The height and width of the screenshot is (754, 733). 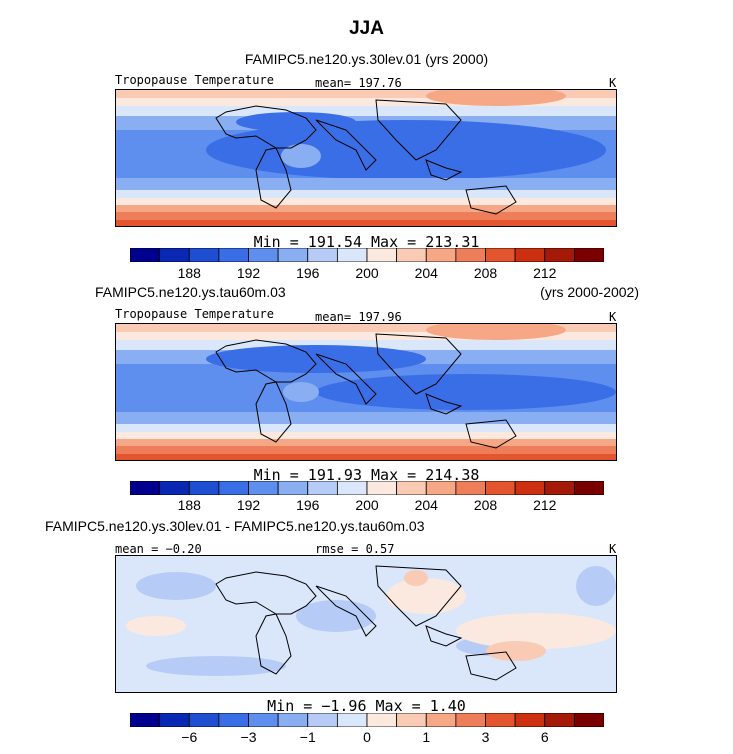 I want to click on australia-outline, so click(x=491, y=666).